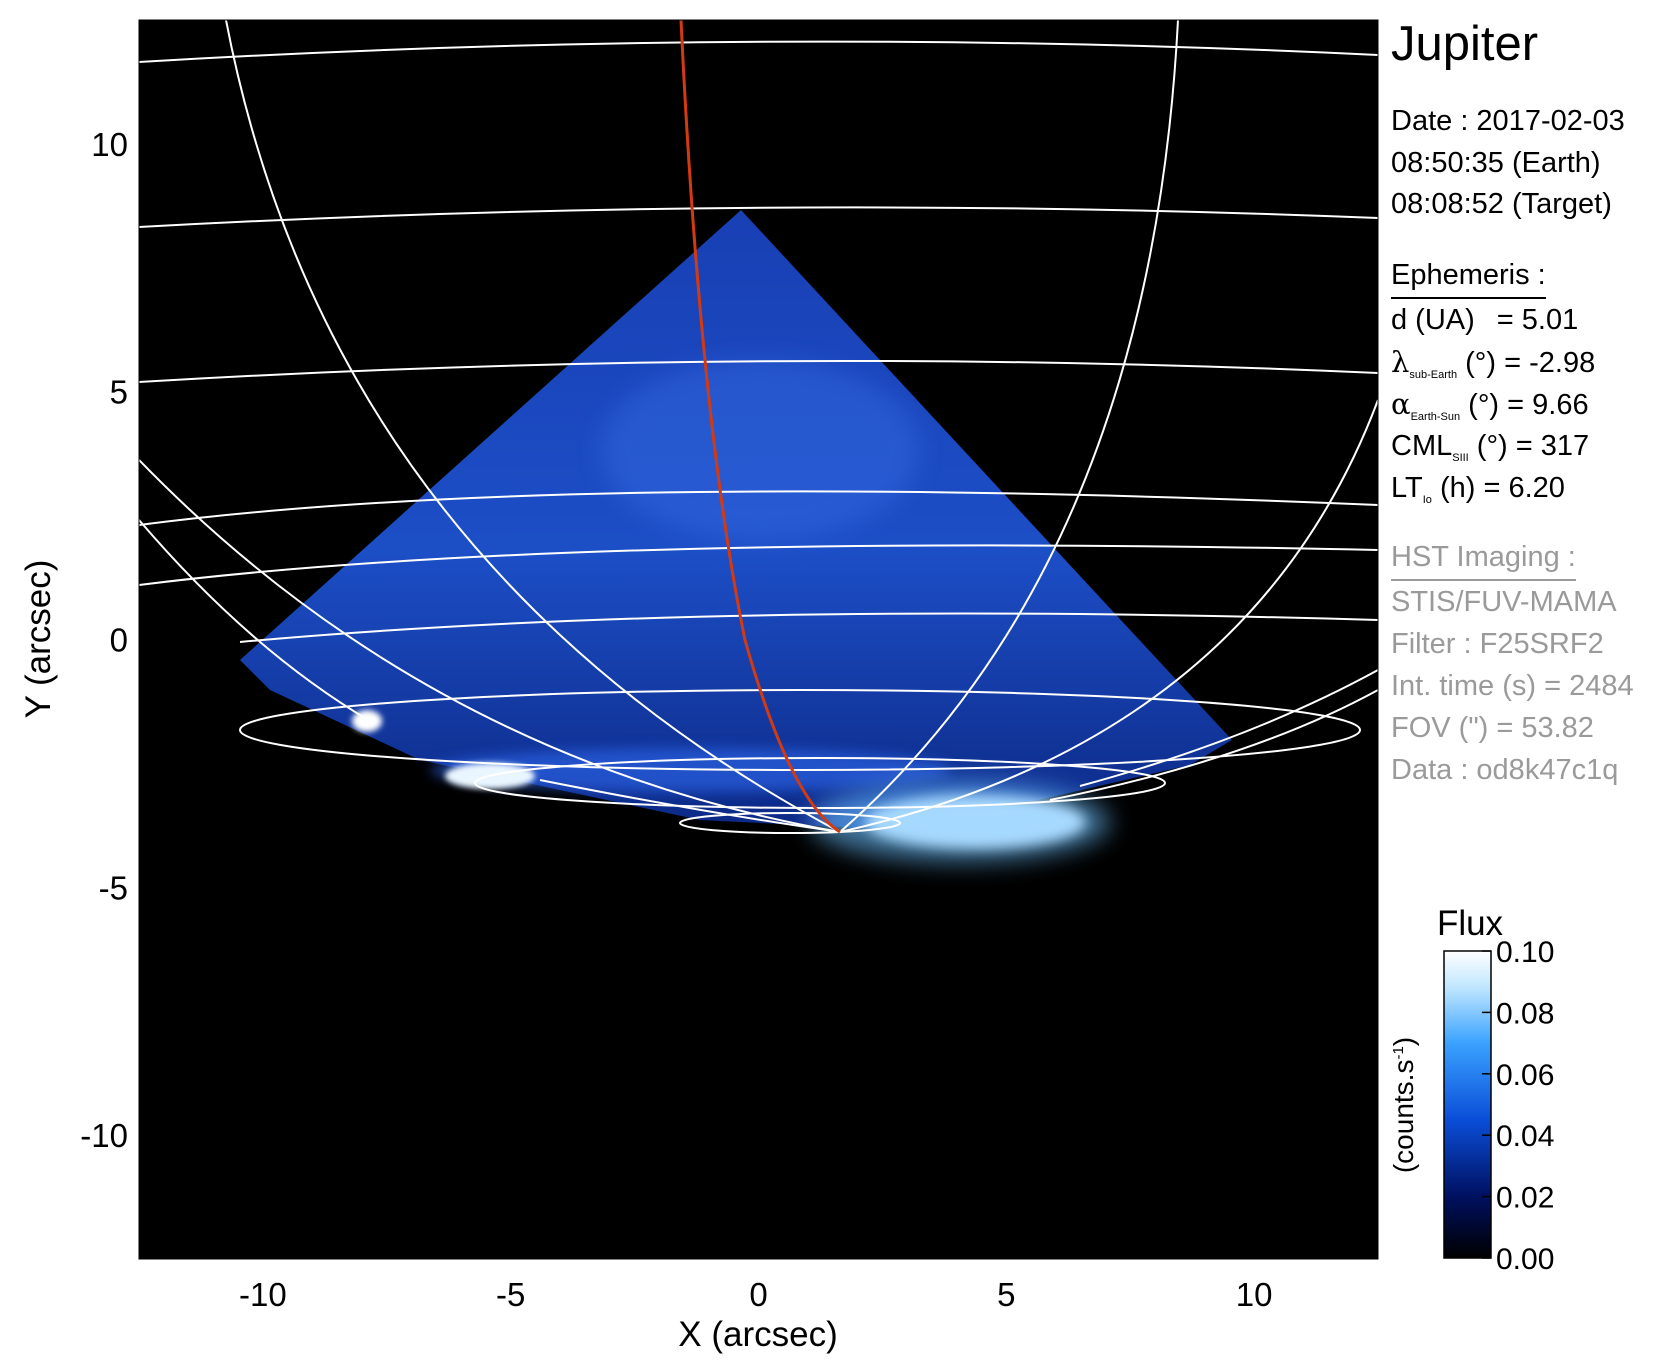 The height and width of the screenshot is (1367, 1676). I want to click on y-axis-ticks: 10 5 0 -5 -10, so click(104, 640).